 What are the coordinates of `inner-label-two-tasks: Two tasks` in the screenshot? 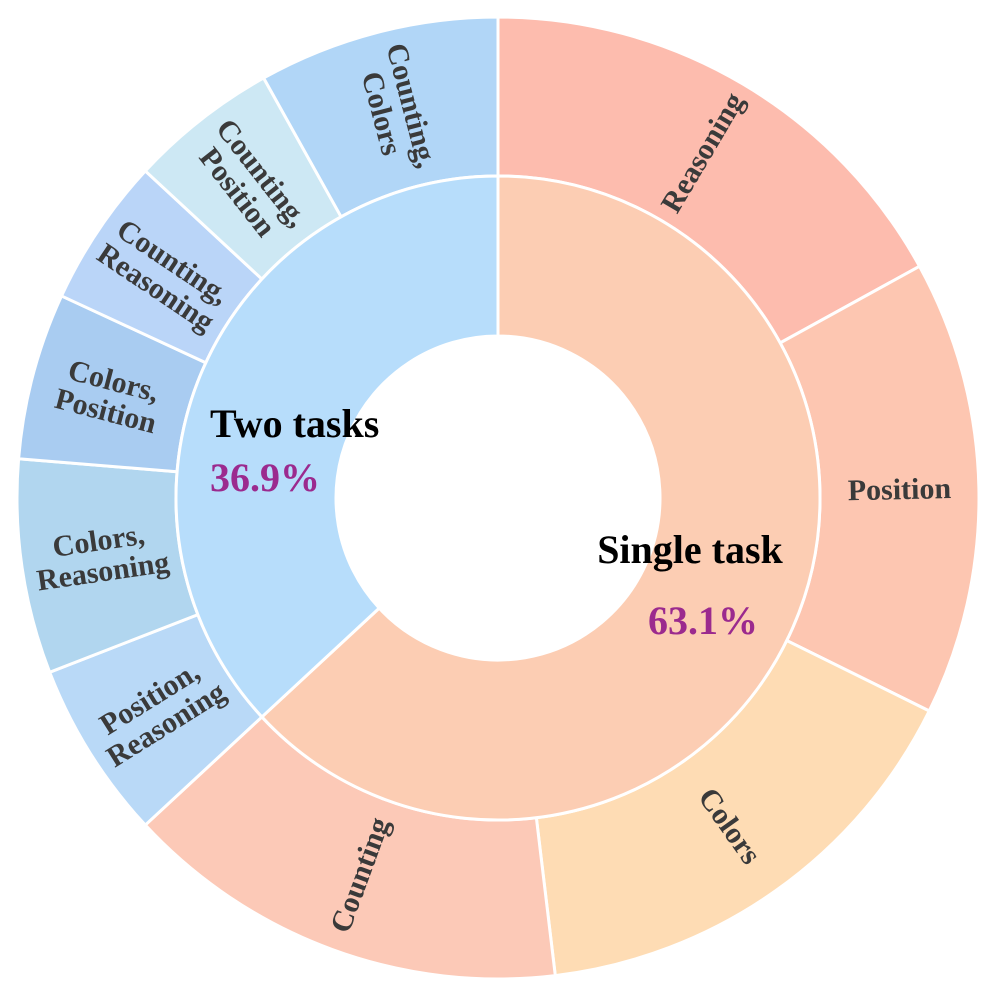 It's located at (294, 423).